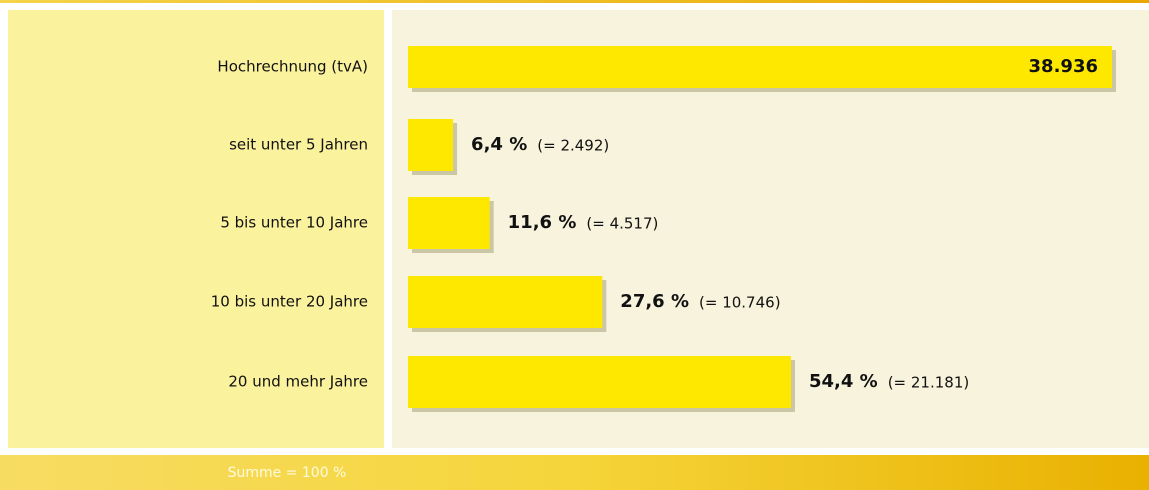 The height and width of the screenshot is (490, 1149). I want to click on value-label: (= 2.492), so click(573, 146).